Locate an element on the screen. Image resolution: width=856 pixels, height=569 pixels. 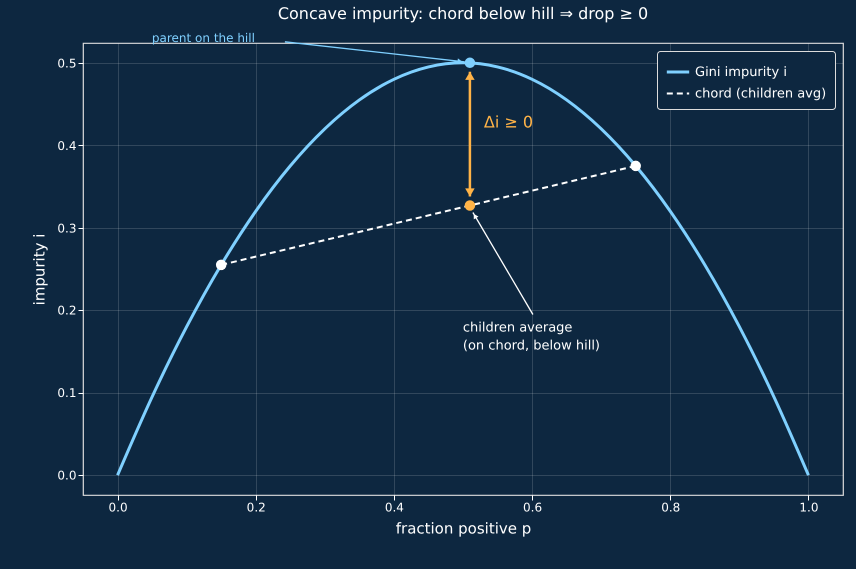
annotation: children average (on chord, below hill) is located at coordinates (531, 337).